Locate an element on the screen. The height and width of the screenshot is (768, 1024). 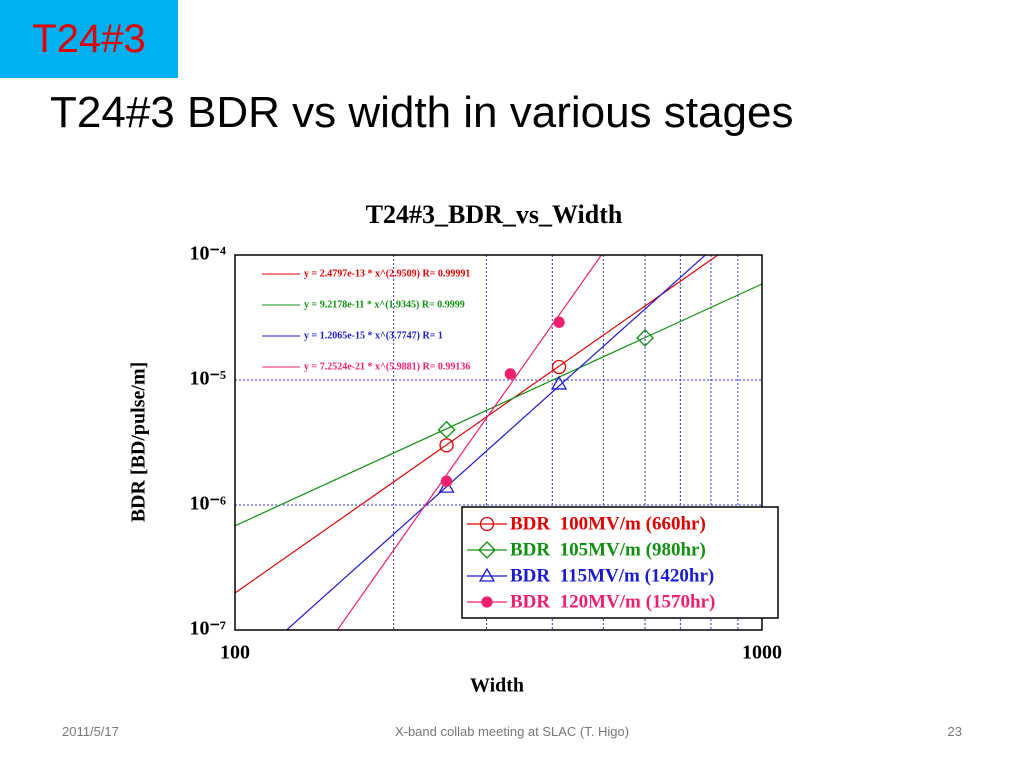
footer-page: 23 is located at coordinates (954, 731).